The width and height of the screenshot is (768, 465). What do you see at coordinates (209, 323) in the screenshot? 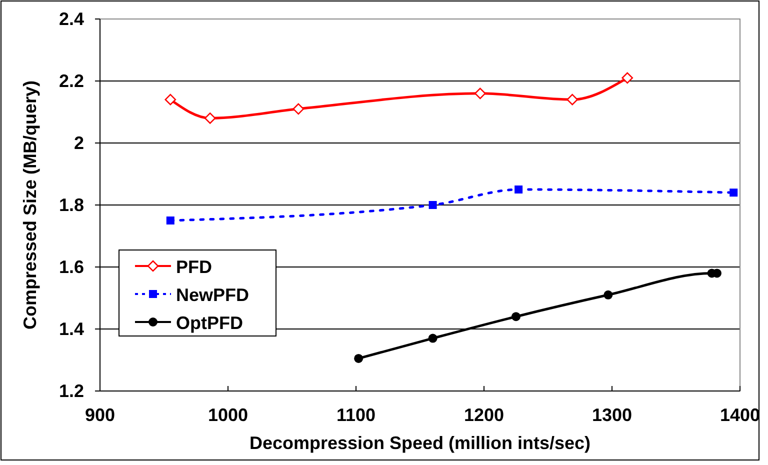
I see `legend-label: OptPFD` at bounding box center [209, 323].